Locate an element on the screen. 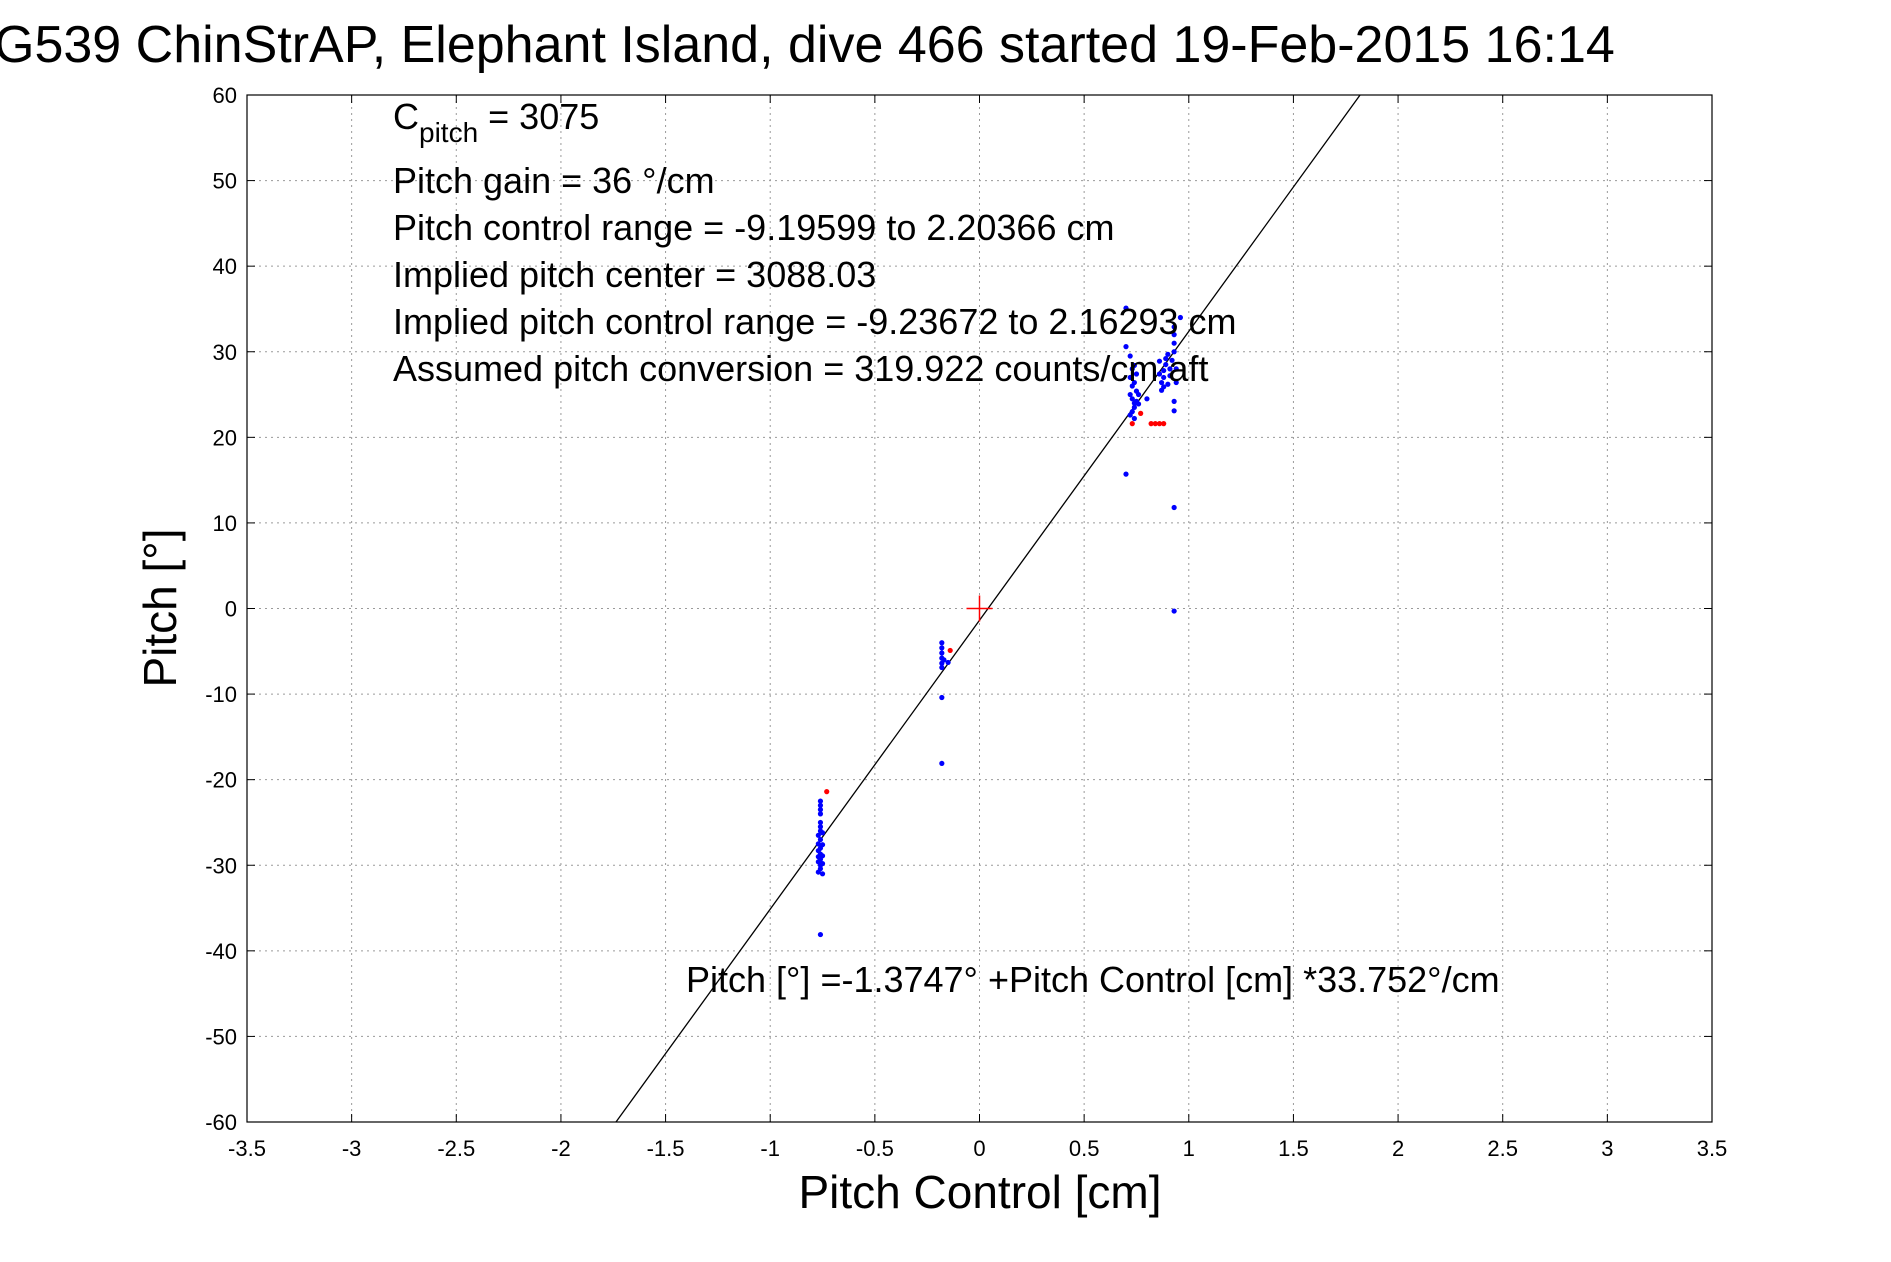  y-tick-label: -30 is located at coordinates (221, 865).